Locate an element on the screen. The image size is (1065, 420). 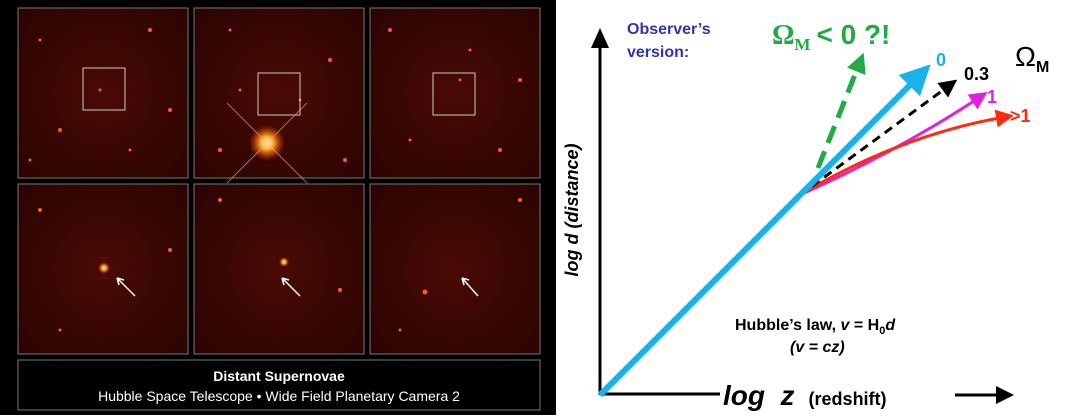
curve-label: >1 is located at coordinates (1020, 116).